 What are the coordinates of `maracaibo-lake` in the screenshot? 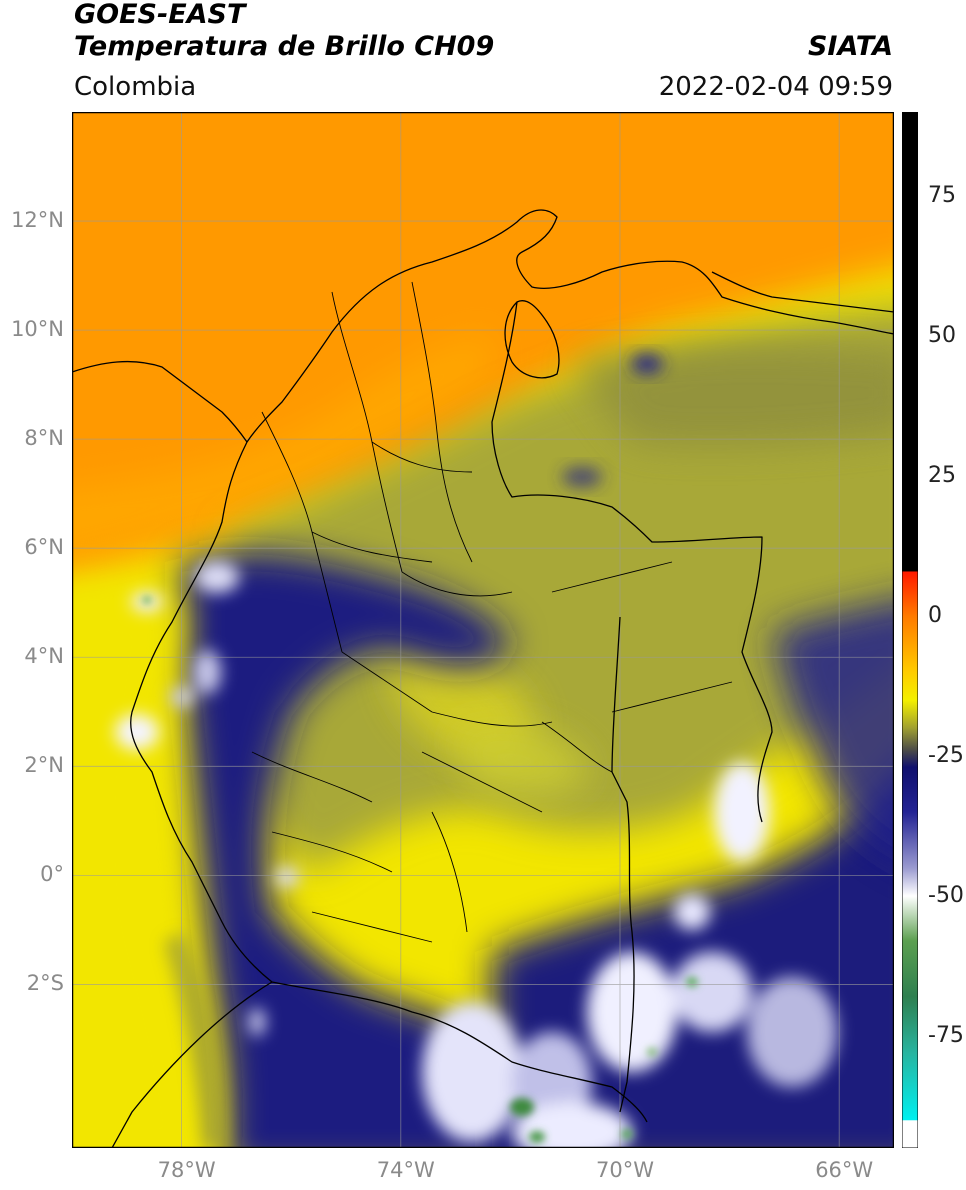 It's located at (532, 339).